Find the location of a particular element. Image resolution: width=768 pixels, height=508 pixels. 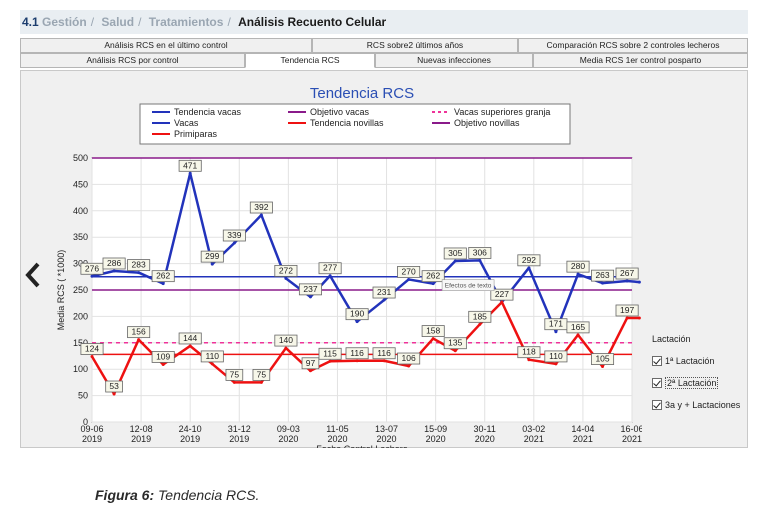

data-label: 272 is located at coordinates (286, 270).